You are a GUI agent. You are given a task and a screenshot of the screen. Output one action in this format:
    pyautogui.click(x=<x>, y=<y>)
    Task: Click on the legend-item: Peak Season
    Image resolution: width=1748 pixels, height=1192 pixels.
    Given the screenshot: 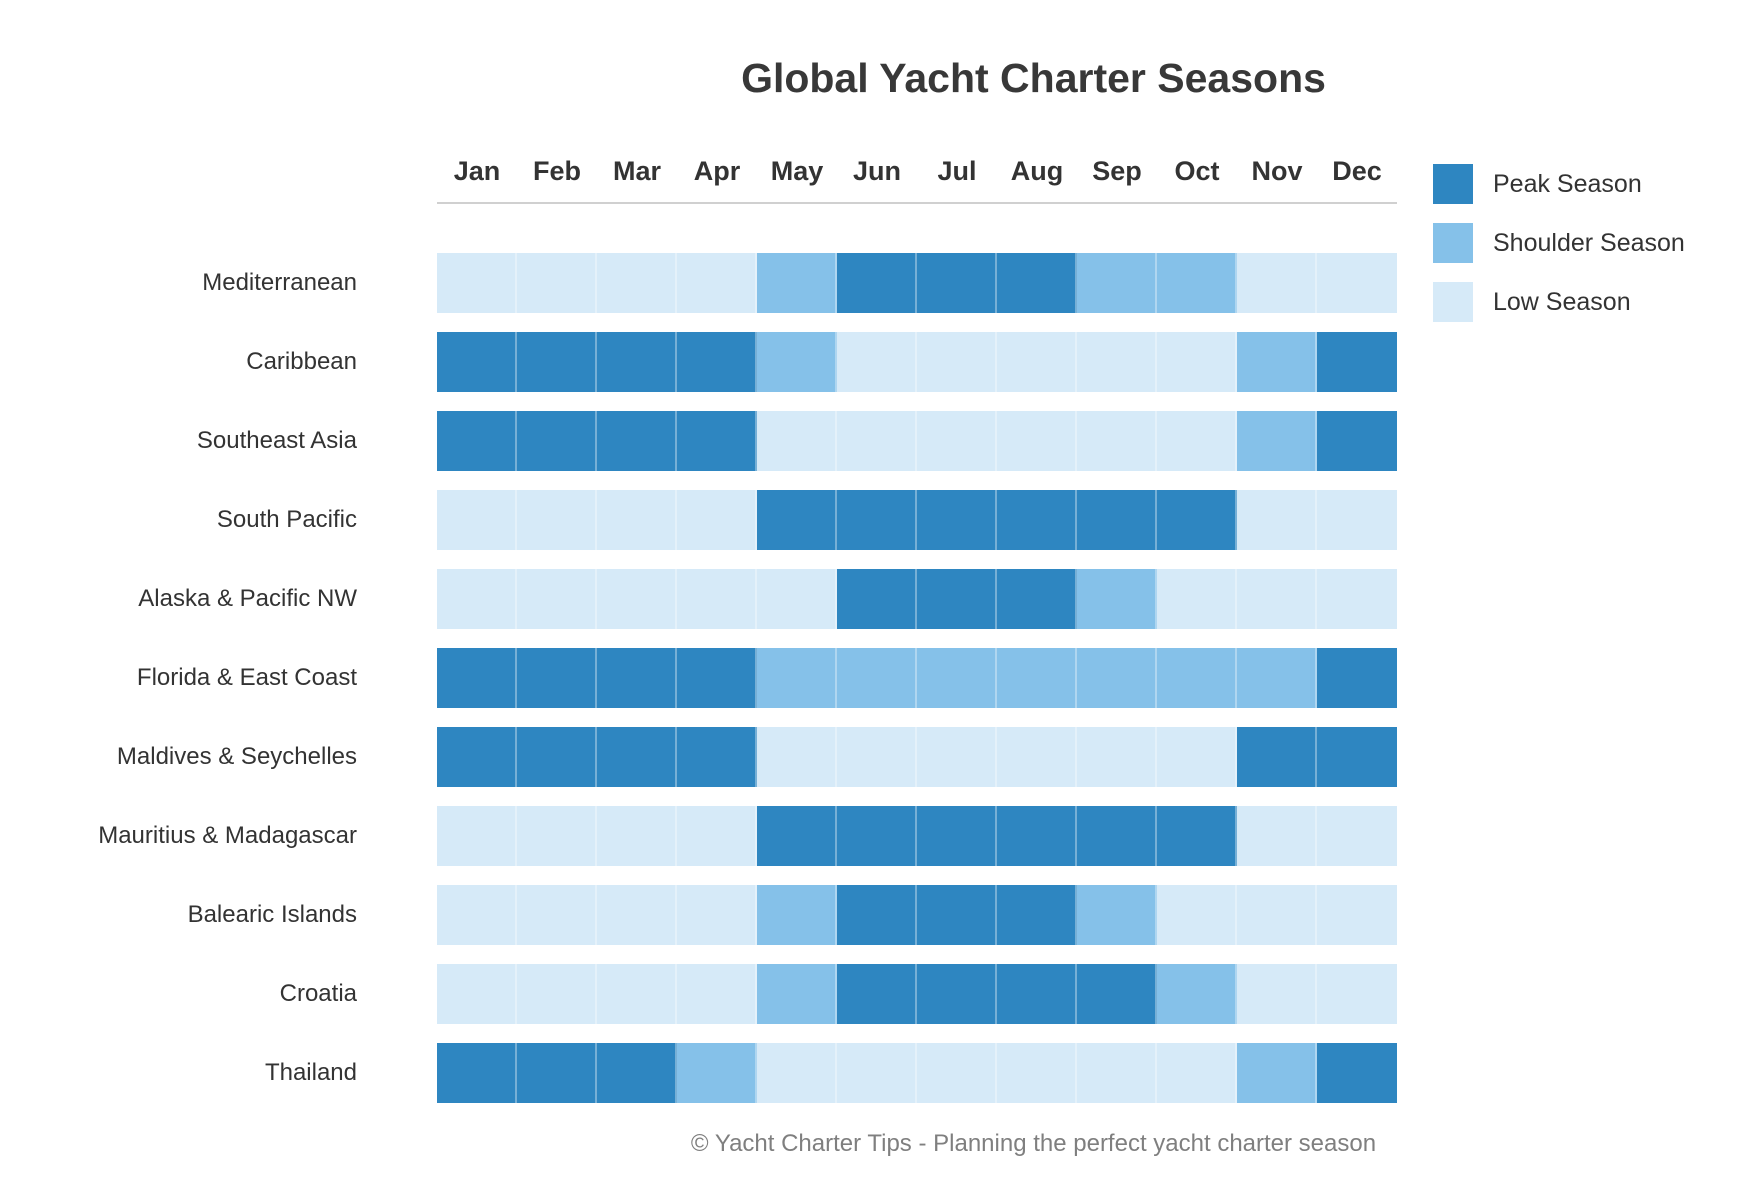 What is the action you would take?
    pyautogui.click(x=1559, y=184)
    